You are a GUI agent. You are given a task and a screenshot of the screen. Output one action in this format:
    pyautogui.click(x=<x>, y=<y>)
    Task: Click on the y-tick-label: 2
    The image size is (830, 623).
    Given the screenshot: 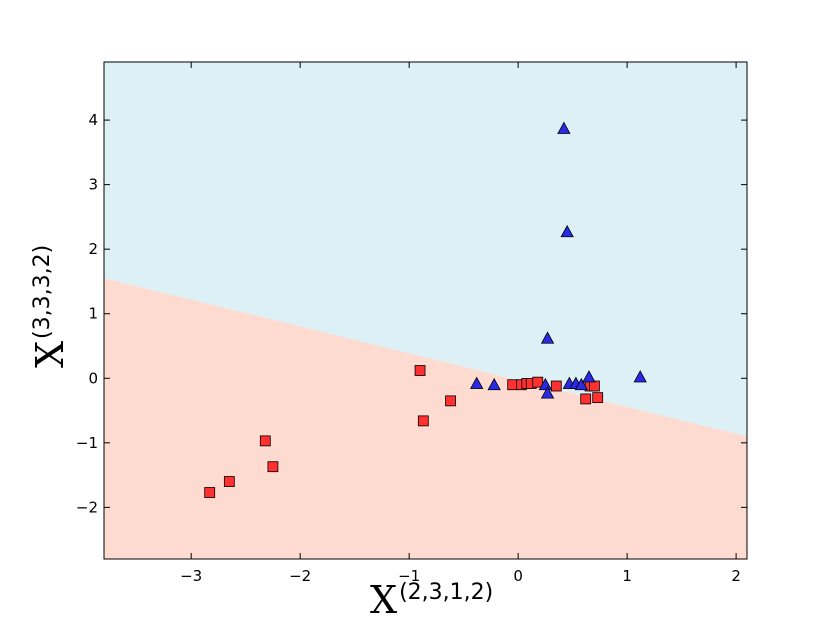 What is the action you would take?
    pyautogui.click(x=93, y=249)
    